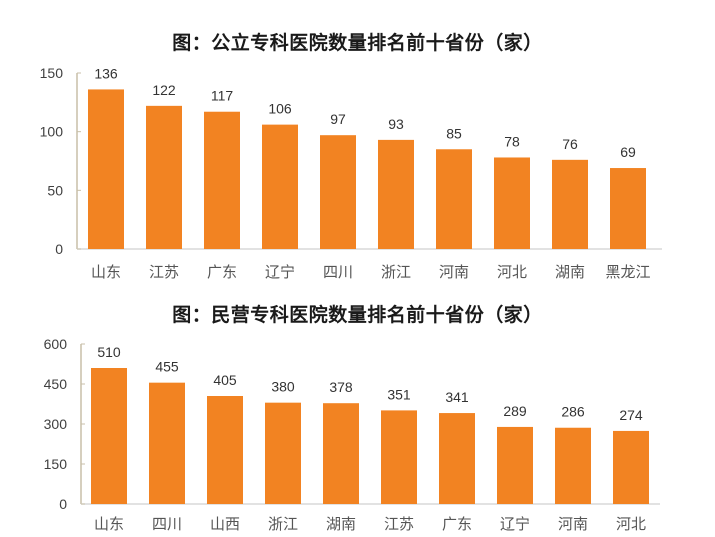  I want to click on y-tick-label: 600, so click(56, 344).